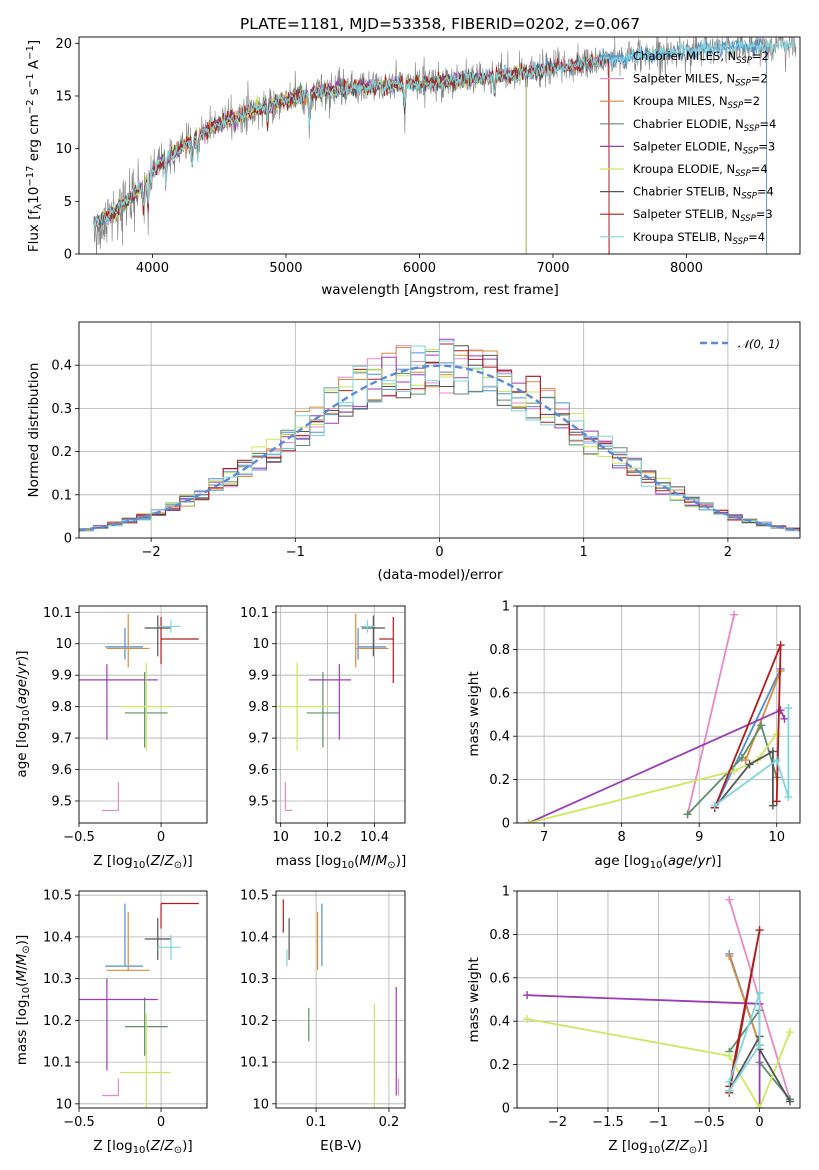 This screenshot has width=819, height=1170. What do you see at coordinates (374, 837) in the screenshot?
I see `x-tick-label: 10.4` at bounding box center [374, 837].